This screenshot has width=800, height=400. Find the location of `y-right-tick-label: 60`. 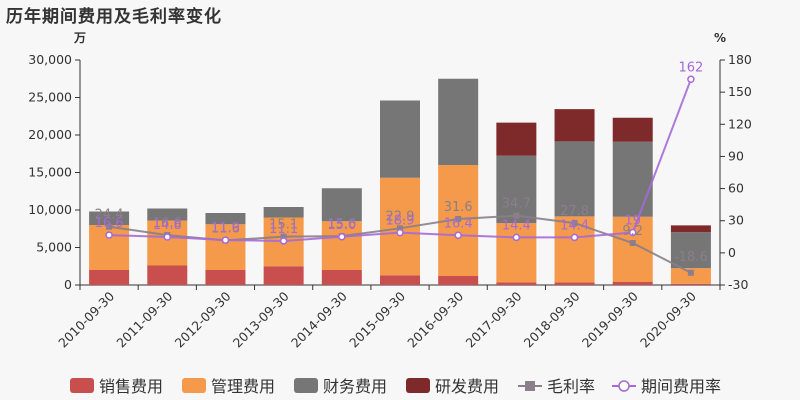

y-right-tick-label: 60 is located at coordinates (736, 188).